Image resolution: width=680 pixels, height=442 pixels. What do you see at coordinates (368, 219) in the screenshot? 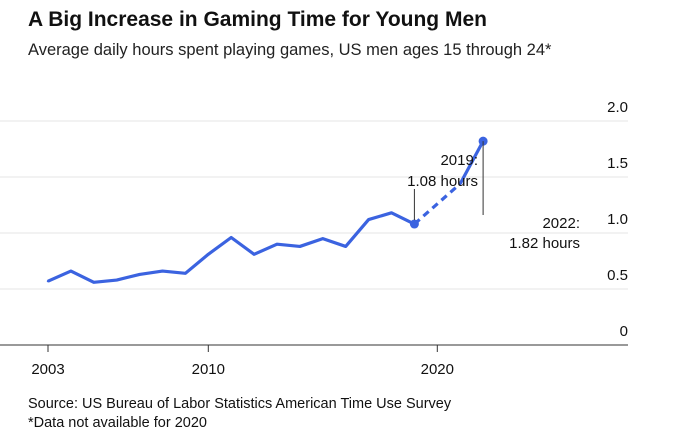
I see `data-point-2017` at bounding box center [368, 219].